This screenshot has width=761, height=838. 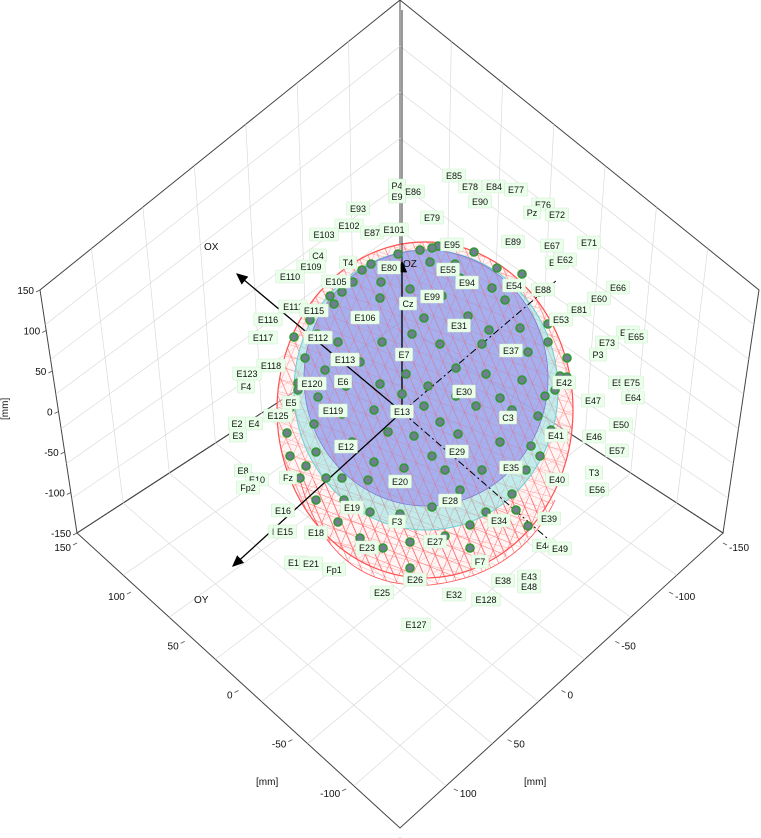 I want to click on electrode-label: E32, so click(x=454, y=594).